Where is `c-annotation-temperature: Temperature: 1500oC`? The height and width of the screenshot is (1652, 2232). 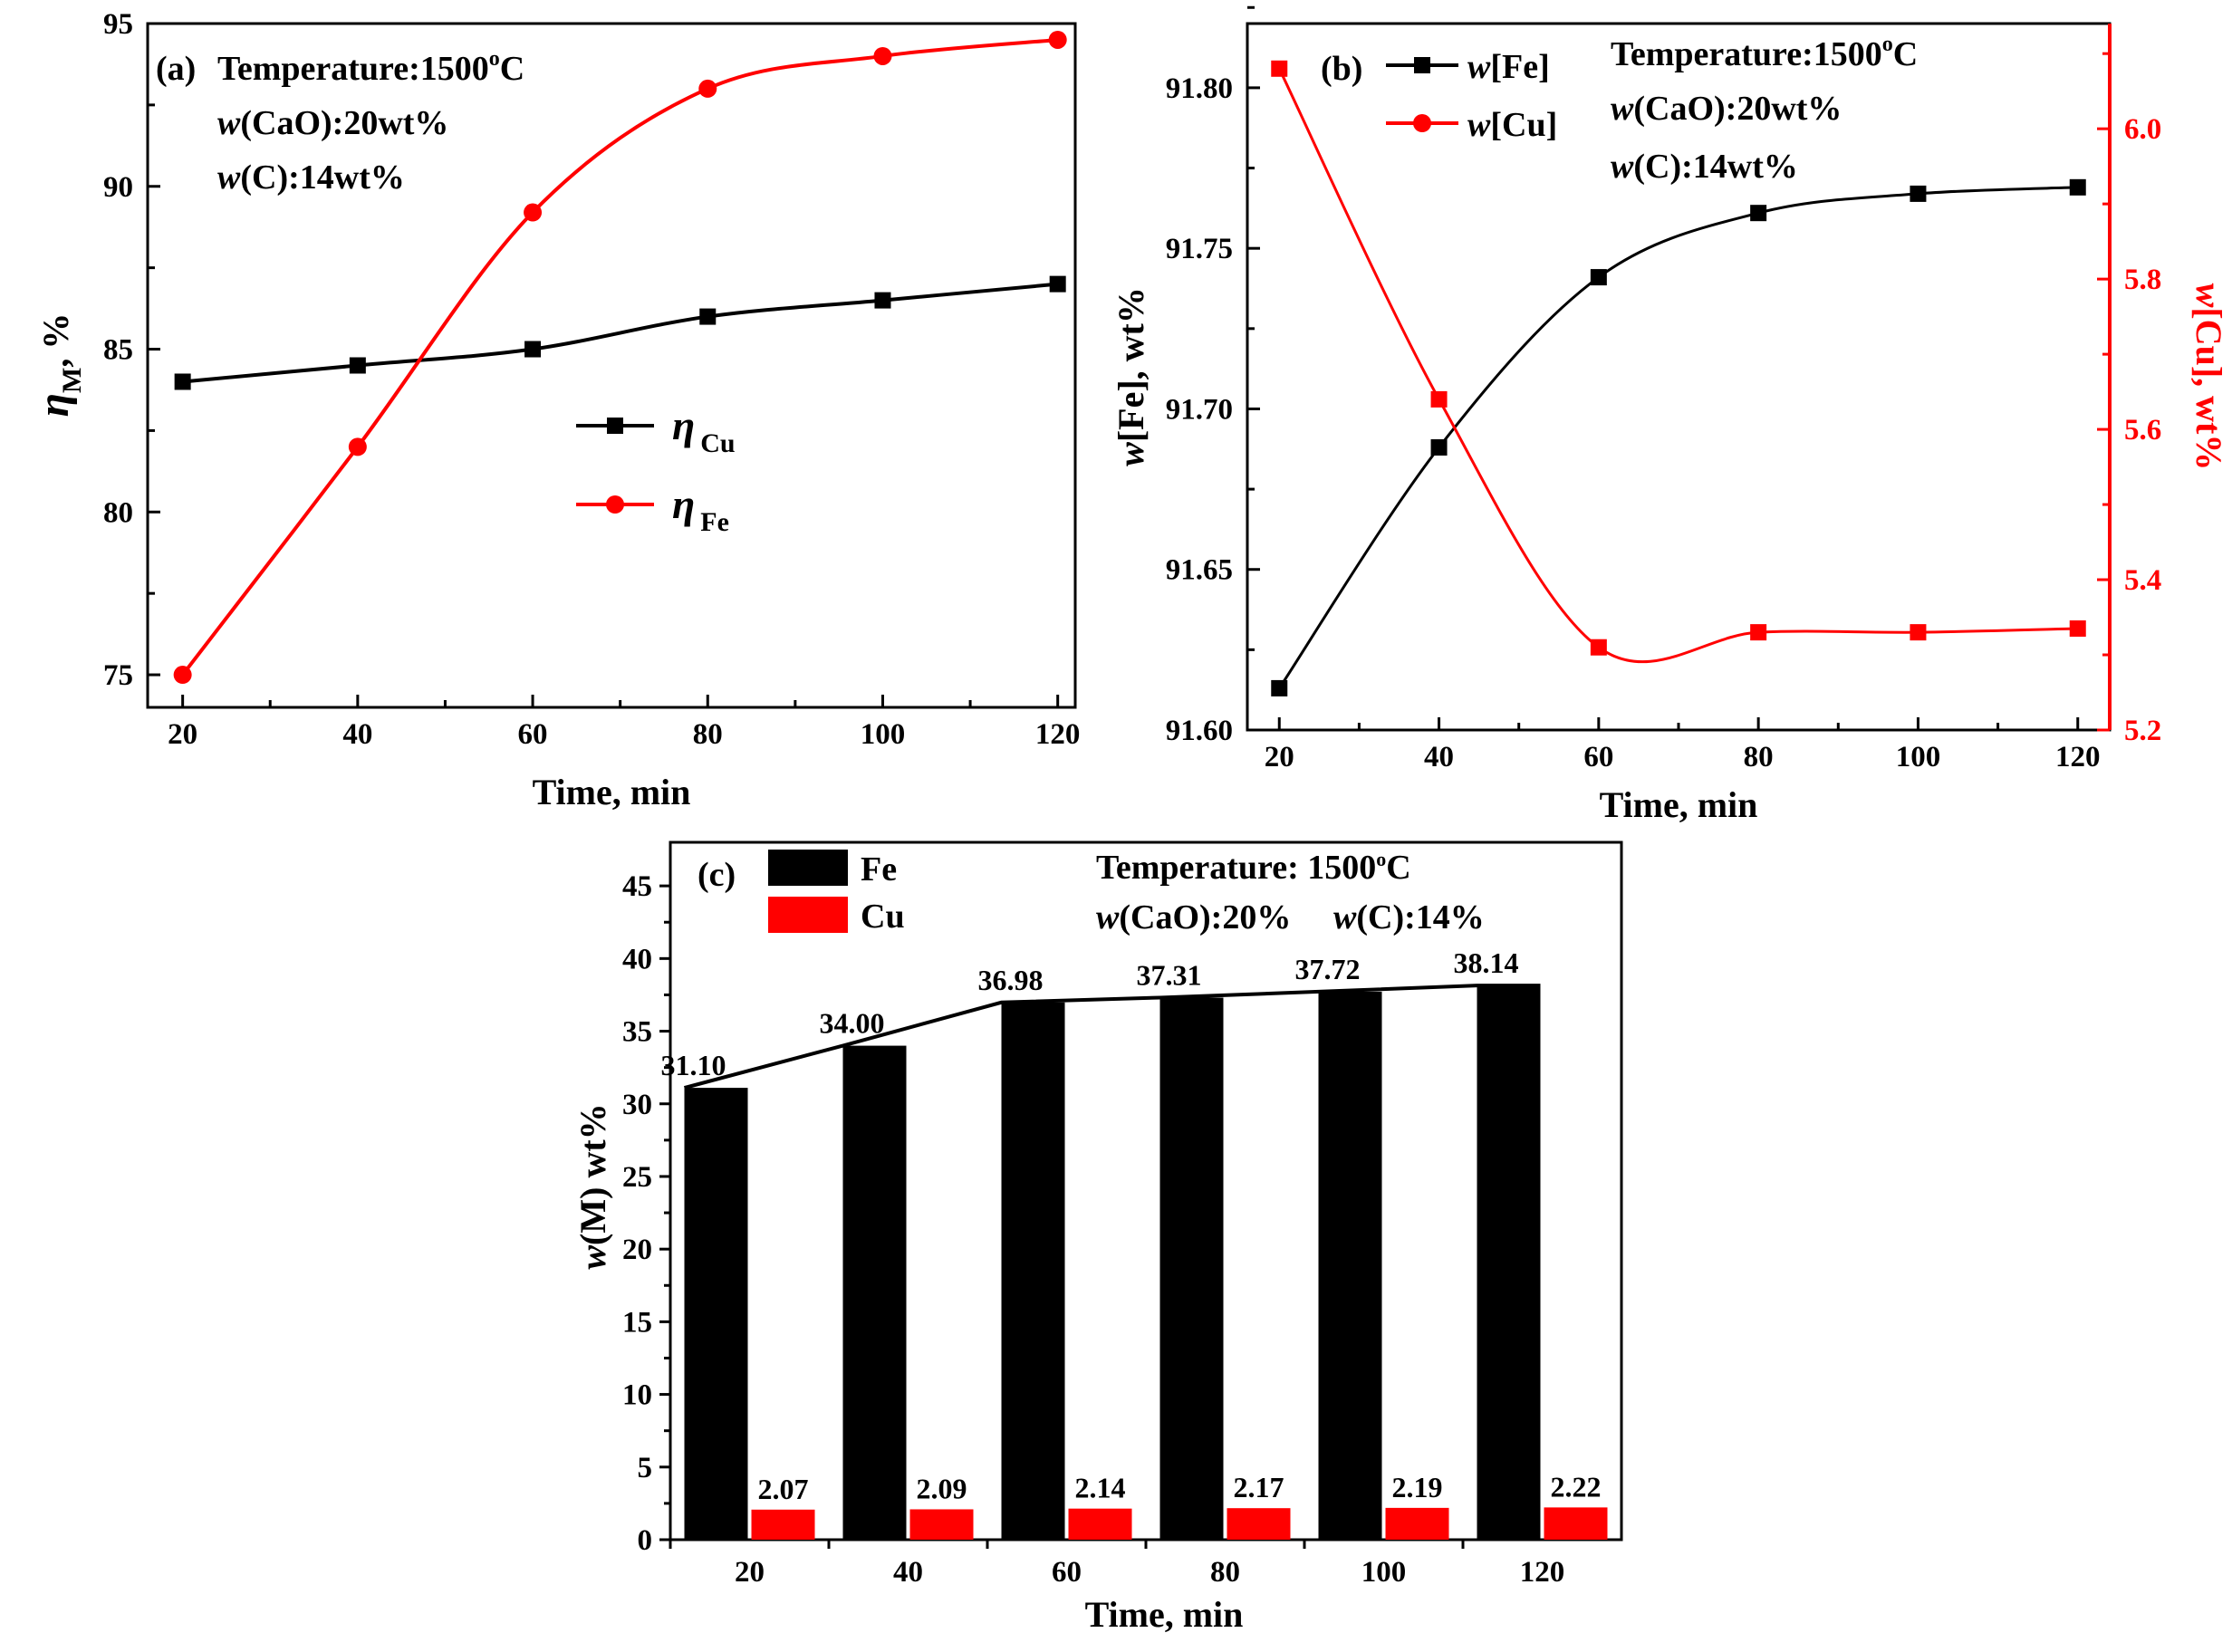 c-annotation-temperature: Temperature: 1500oC is located at coordinates (1253, 867).